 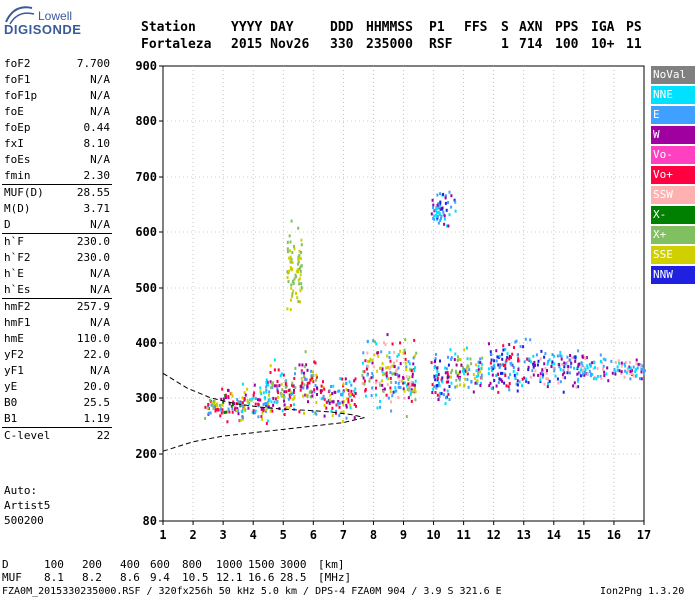 What do you see at coordinates (335, 577) in the screenshot?
I see `muf-value: [MHz]` at bounding box center [335, 577].